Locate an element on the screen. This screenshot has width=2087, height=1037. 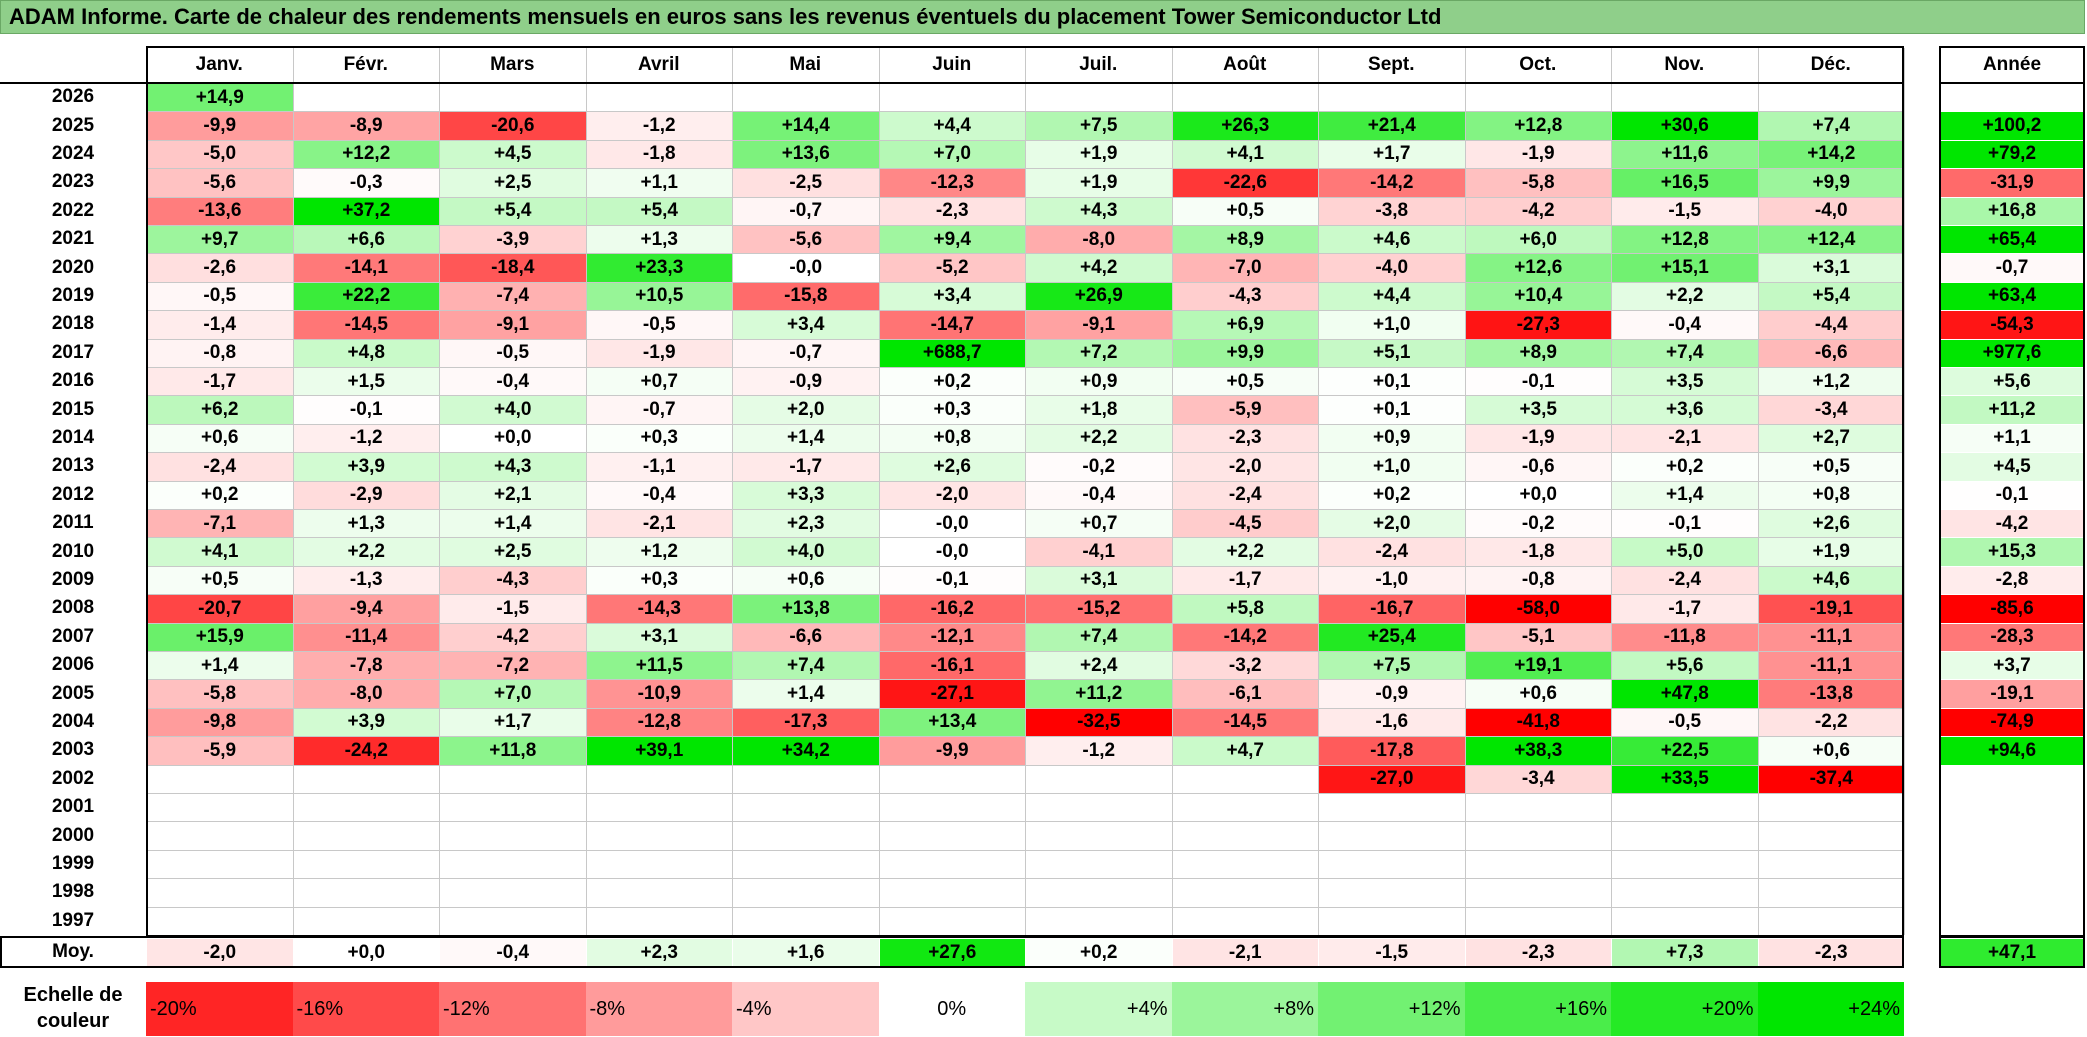
heatmap-cell: +3,6 is located at coordinates (1685, 410).